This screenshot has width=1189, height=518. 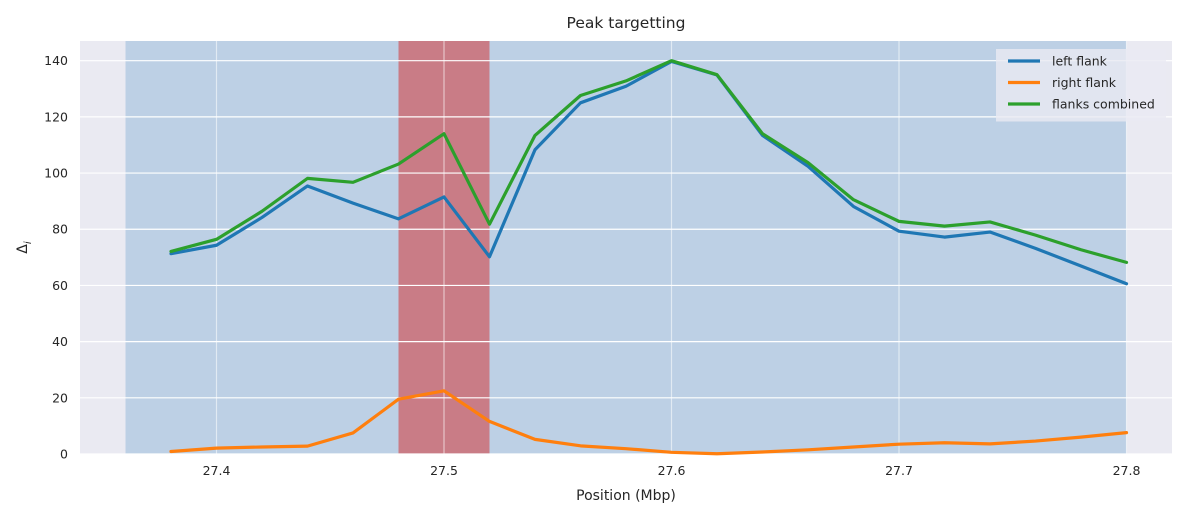 I want to click on legend-label: flanks combined, so click(x=1103, y=104).